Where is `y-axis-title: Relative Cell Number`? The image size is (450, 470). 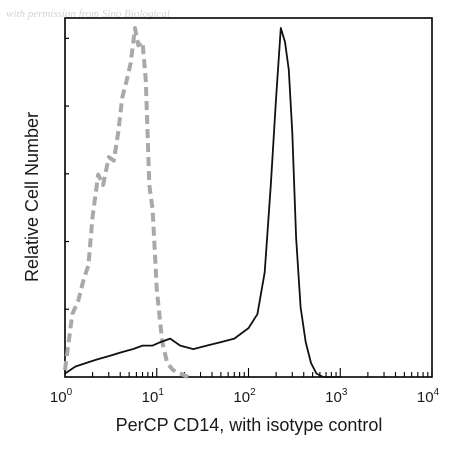 y-axis-title: Relative Cell Number is located at coordinates (32, 197).